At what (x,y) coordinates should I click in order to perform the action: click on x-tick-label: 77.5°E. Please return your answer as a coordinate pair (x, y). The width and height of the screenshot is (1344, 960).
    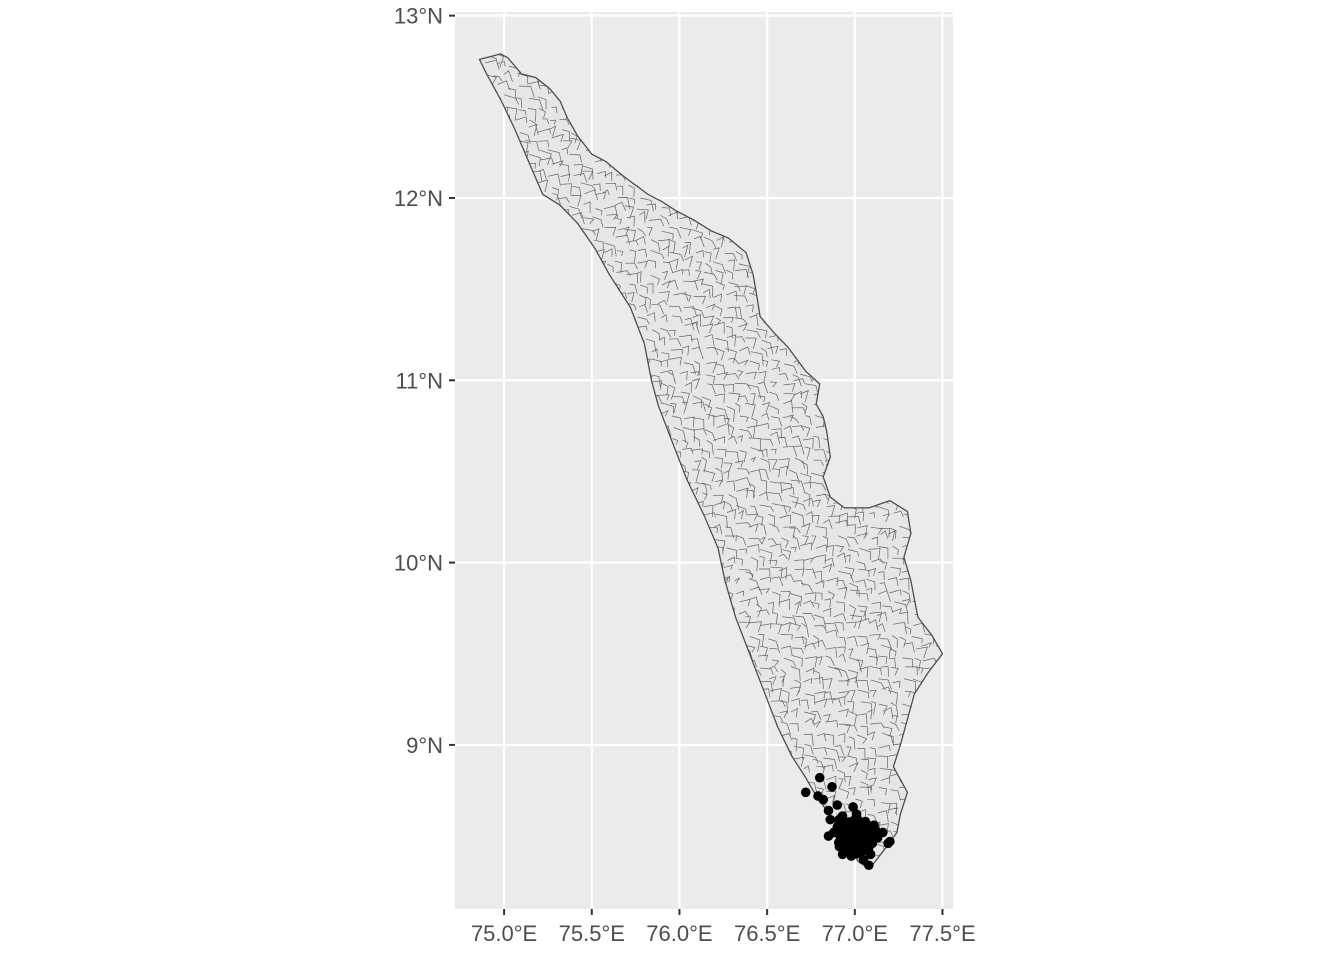
    Looking at the image, I should click on (942, 933).